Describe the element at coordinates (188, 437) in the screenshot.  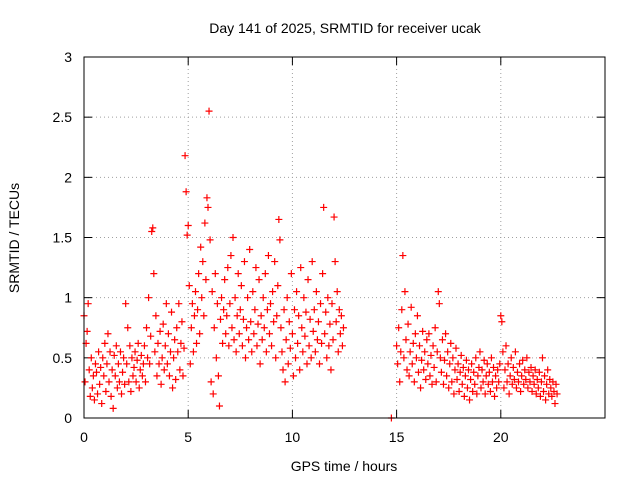
I see `x-tick-label: 5` at that location.